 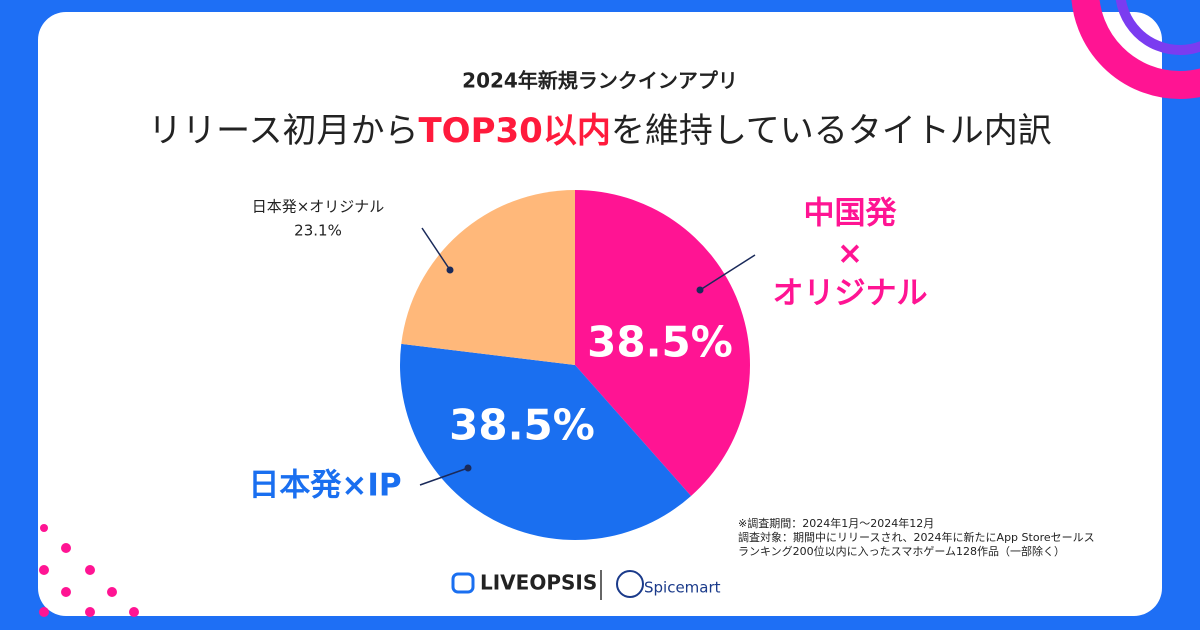 What do you see at coordinates (324, 486) in the screenshot?
I see `slice-label: 日本発×IP` at bounding box center [324, 486].